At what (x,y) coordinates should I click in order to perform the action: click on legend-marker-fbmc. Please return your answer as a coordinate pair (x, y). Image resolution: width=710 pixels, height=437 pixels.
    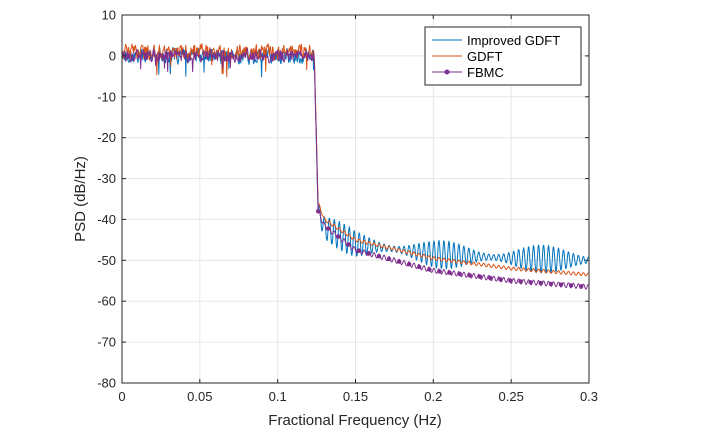
    Looking at the image, I should click on (447, 72).